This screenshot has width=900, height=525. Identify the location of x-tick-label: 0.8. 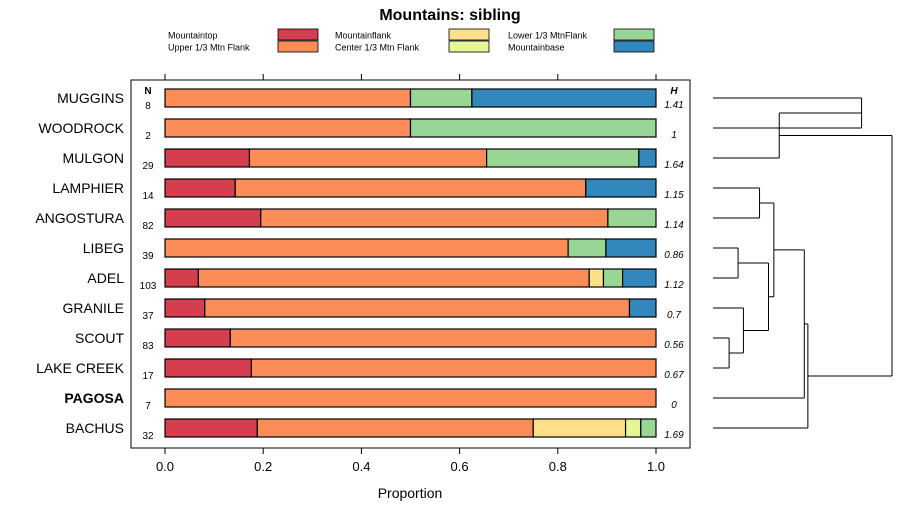
(558, 466).